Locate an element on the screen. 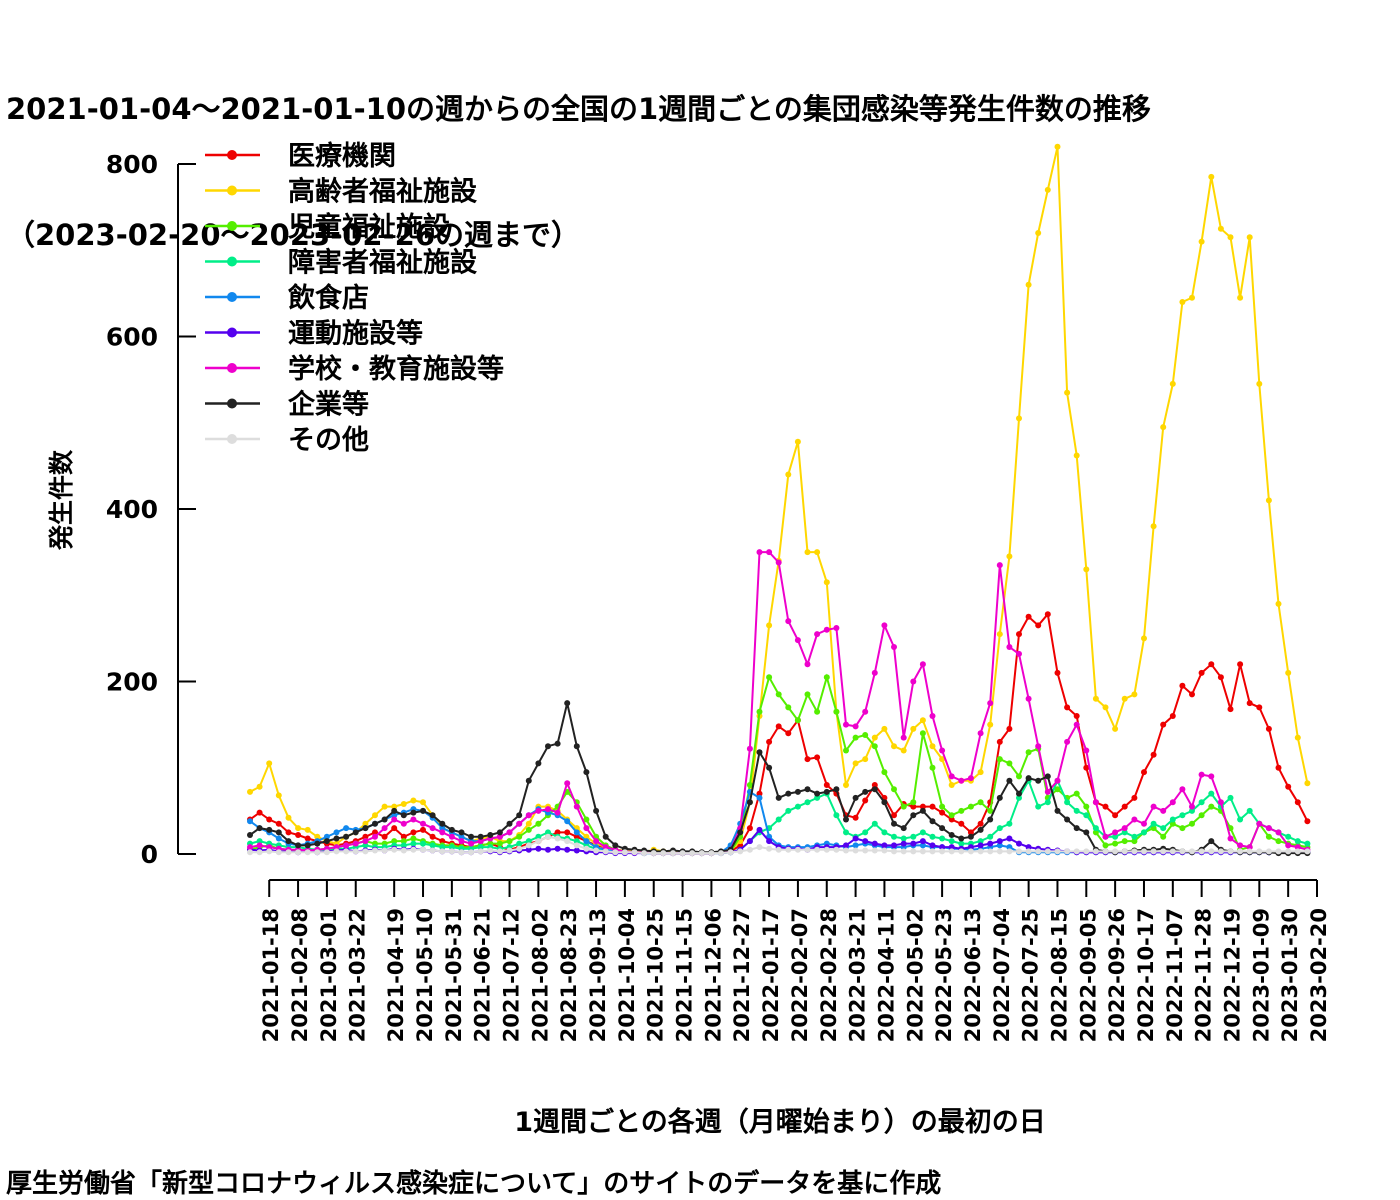  x-tick-label: 2022-12-19 is located at coordinates (1232, 975).